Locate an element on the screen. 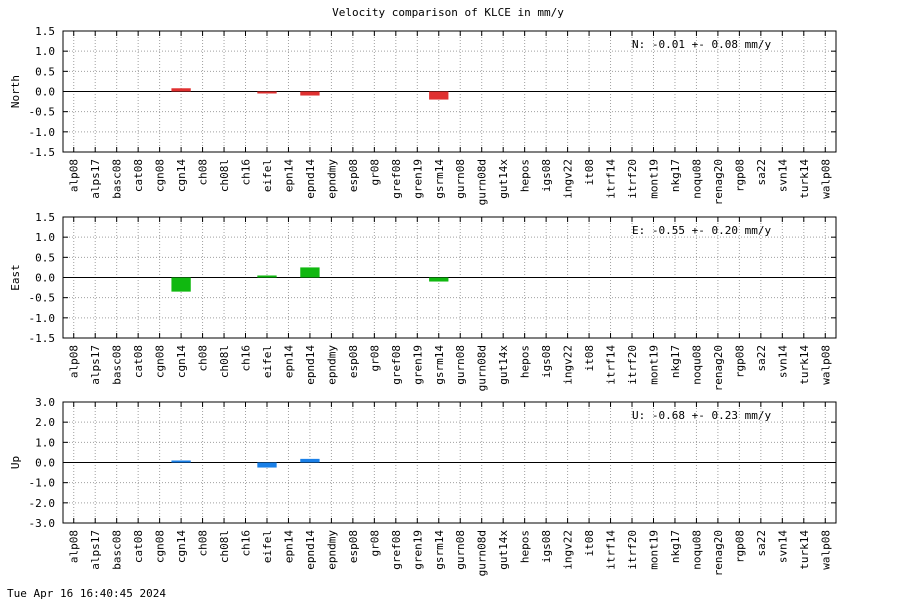  bar-gsrm14 is located at coordinates (439, 279).